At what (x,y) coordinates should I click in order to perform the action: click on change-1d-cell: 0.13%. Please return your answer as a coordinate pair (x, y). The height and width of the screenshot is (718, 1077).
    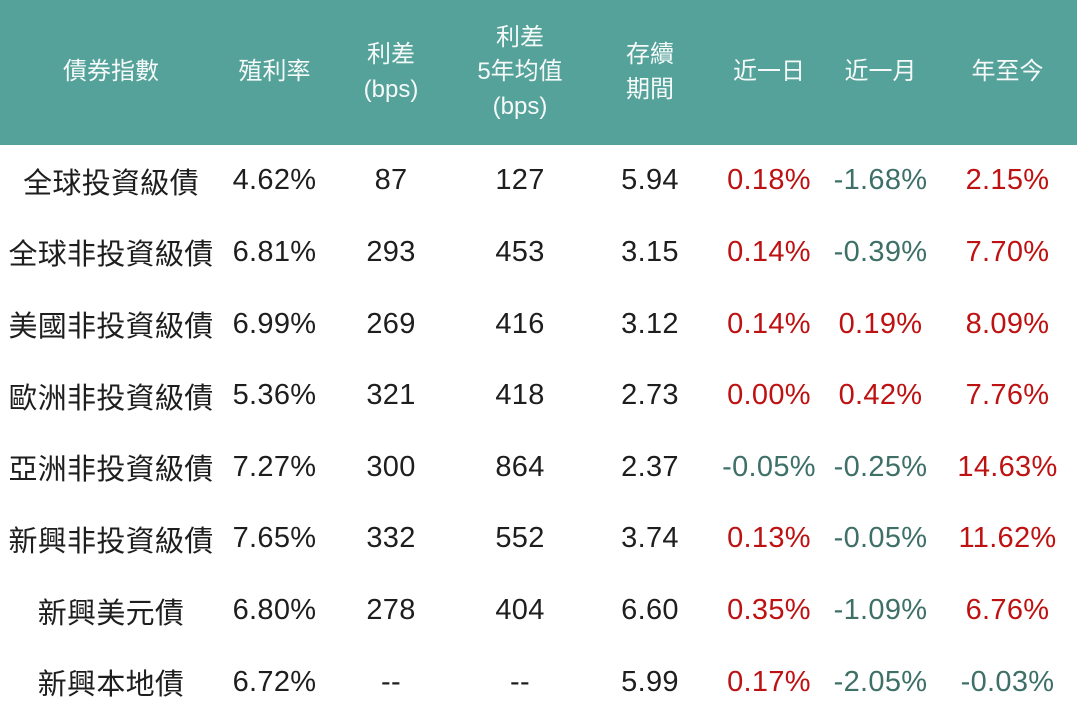
    Looking at the image, I should click on (769, 538).